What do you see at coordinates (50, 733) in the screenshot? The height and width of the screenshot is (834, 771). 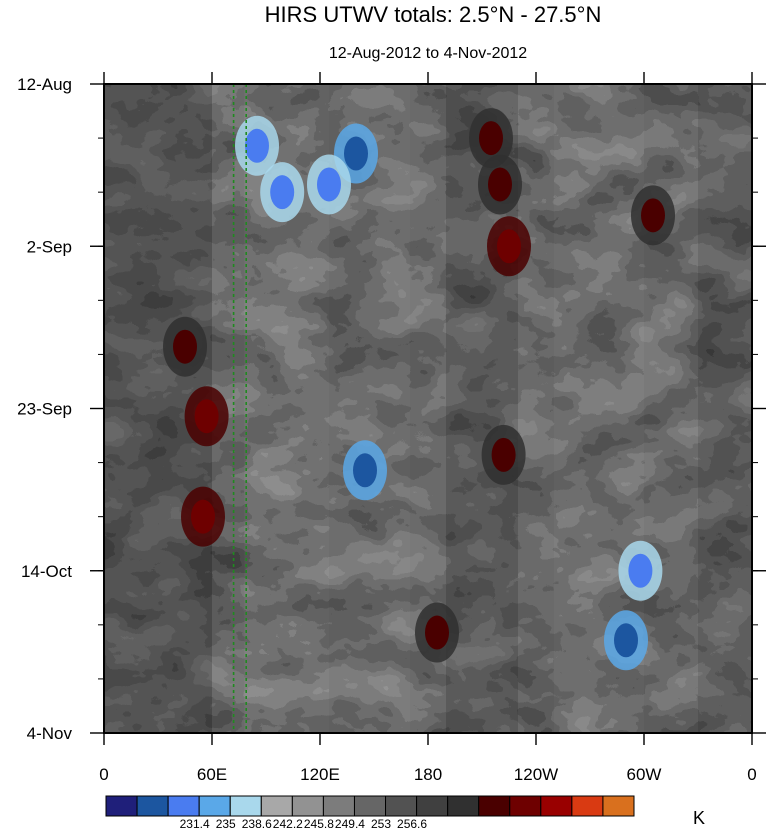 I see `y-tick-label: 4-Nov` at bounding box center [50, 733].